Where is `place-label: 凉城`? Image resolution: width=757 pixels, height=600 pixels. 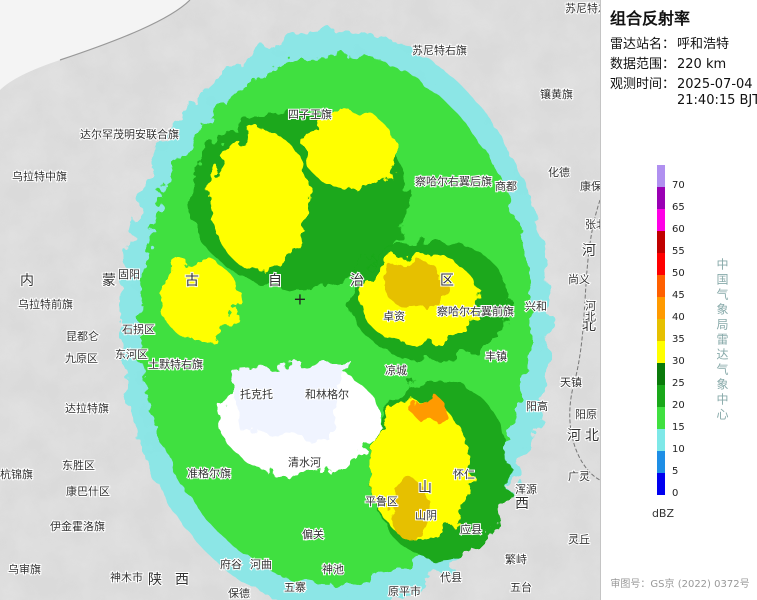
place-label: 凉城 is located at coordinates (396, 370).